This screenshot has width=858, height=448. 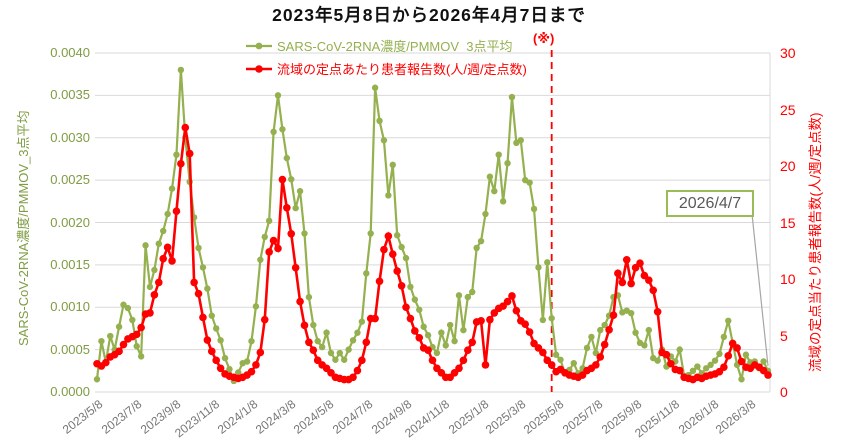 I want to click on dashed-line-note: (※), so click(x=544, y=38).